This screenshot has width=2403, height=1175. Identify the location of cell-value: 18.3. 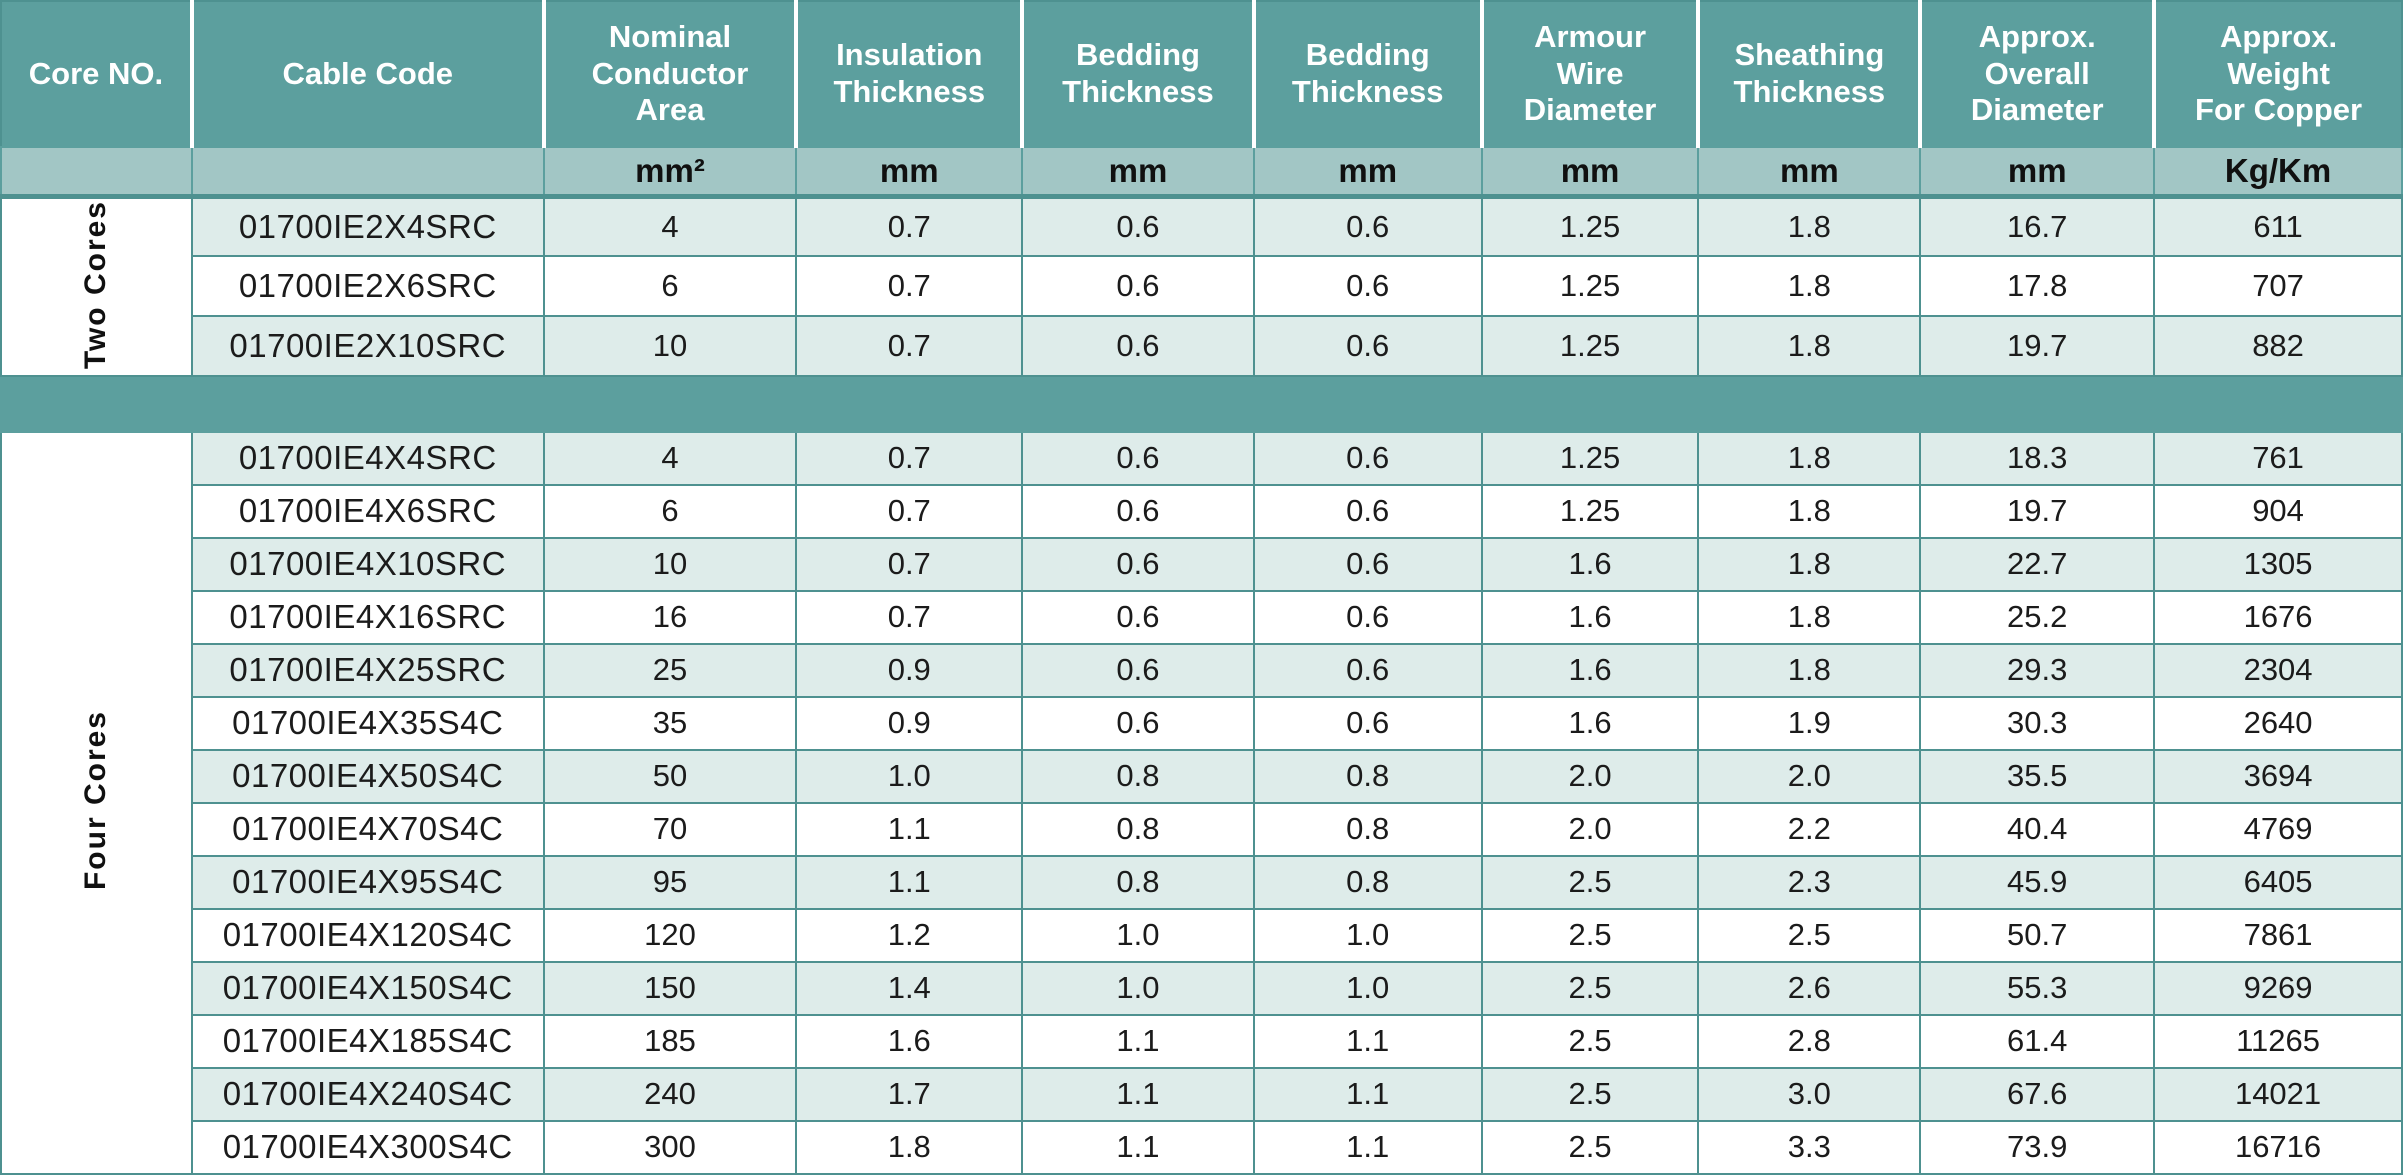
(2037, 458).